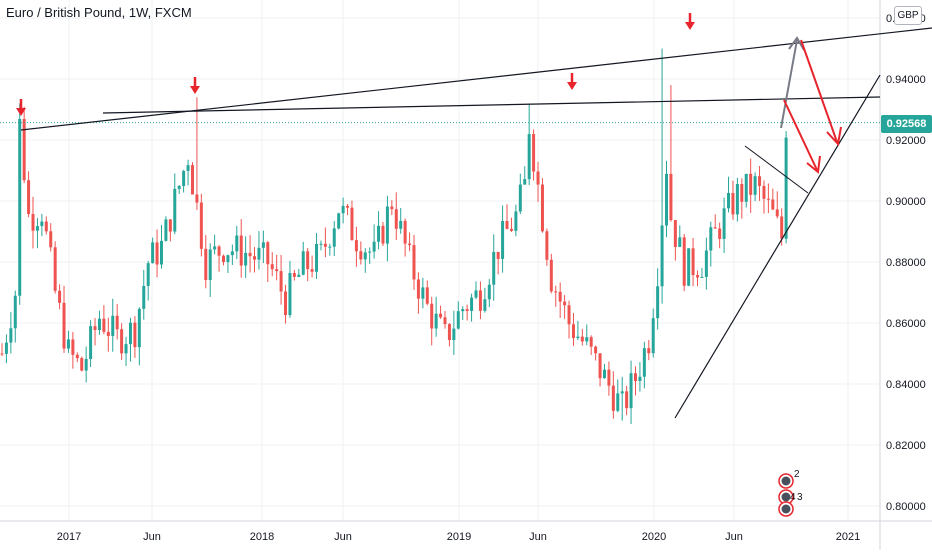 The height and width of the screenshot is (555, 932). Describe the element at coordinates (848, 537) in the screenshot. I see `x-tick-label: 2021` at that location.